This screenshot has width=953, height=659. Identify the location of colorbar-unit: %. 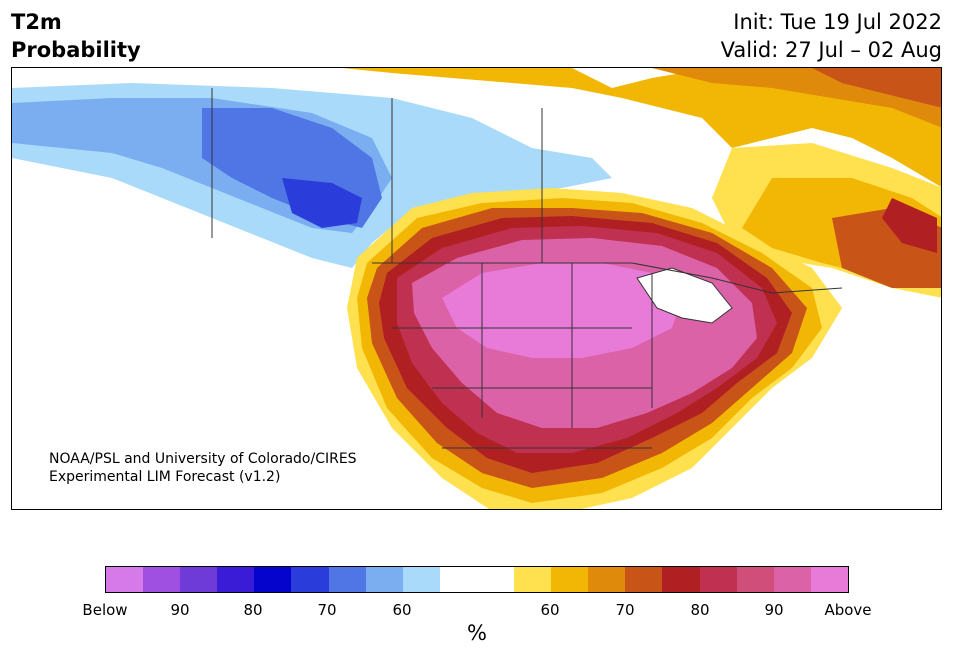
(477, 633).